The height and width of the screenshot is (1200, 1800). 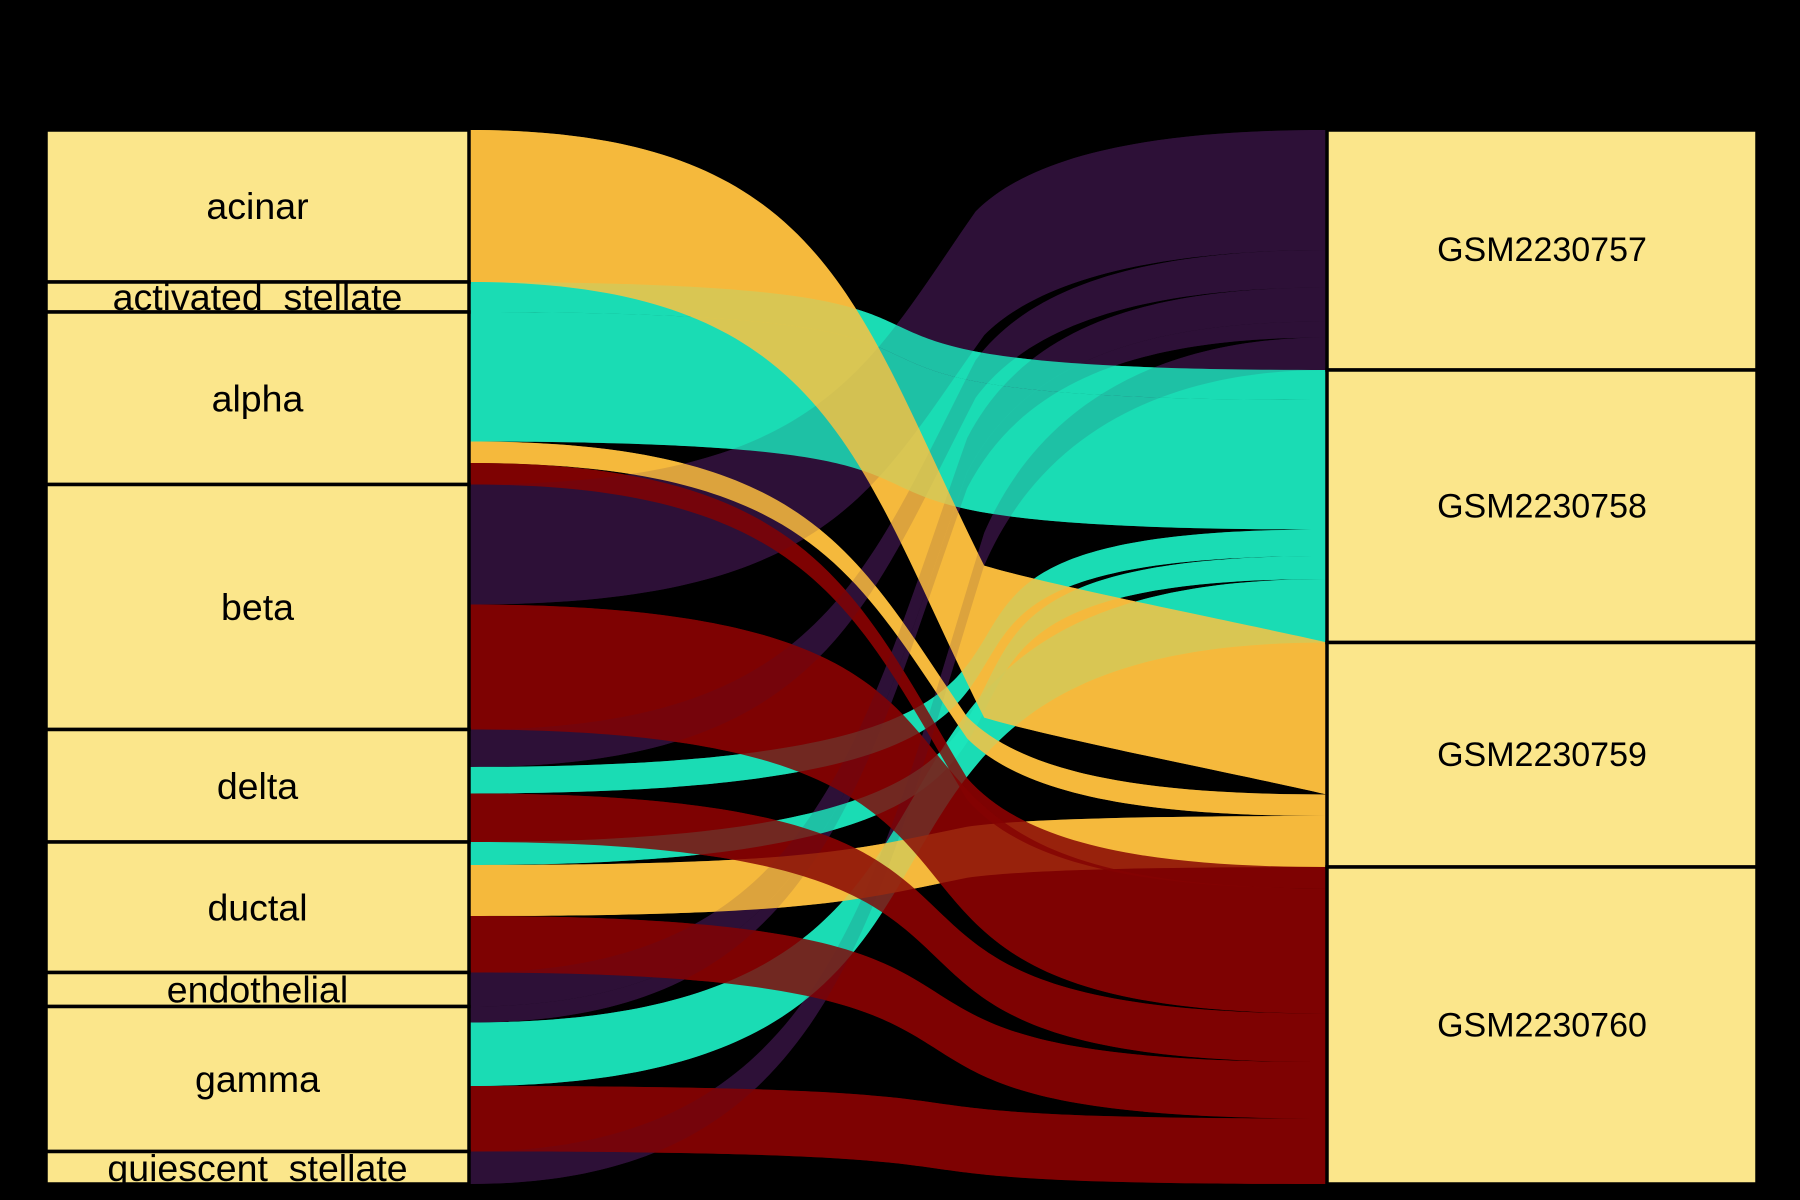 I want to click on svg-text: delta, so click(x=257, y=786).